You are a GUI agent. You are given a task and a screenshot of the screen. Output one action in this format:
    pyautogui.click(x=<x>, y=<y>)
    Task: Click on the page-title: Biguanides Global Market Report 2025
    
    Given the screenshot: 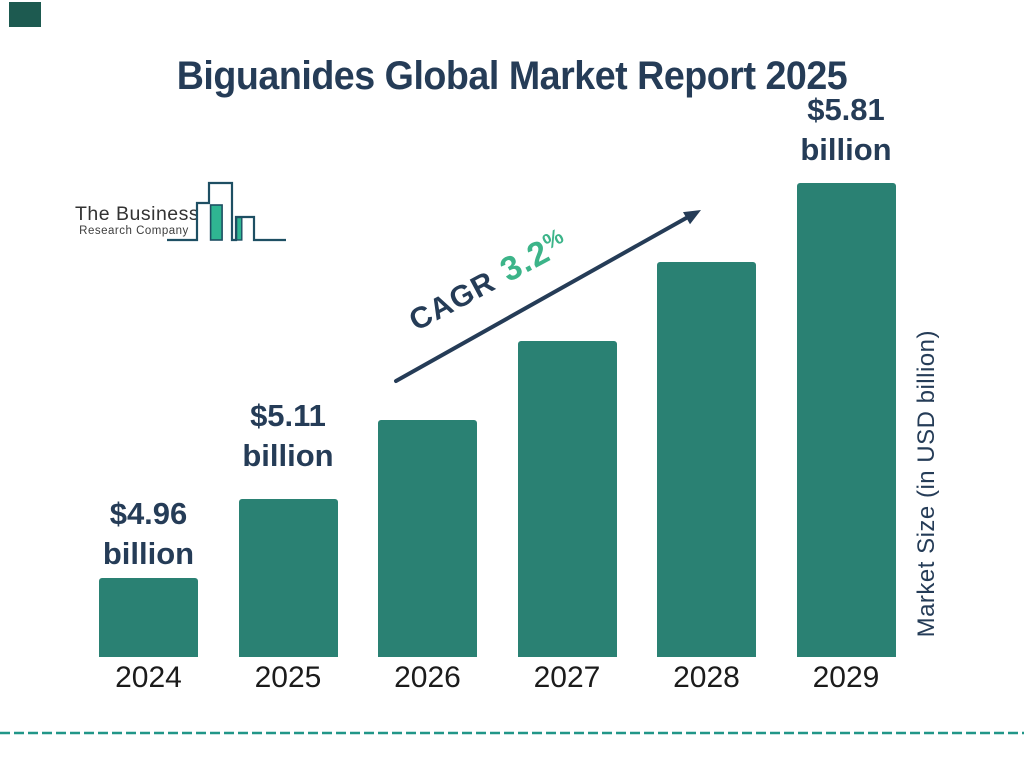 What is the action you would take?
    pyautogui.click(x=512, y=75)
    